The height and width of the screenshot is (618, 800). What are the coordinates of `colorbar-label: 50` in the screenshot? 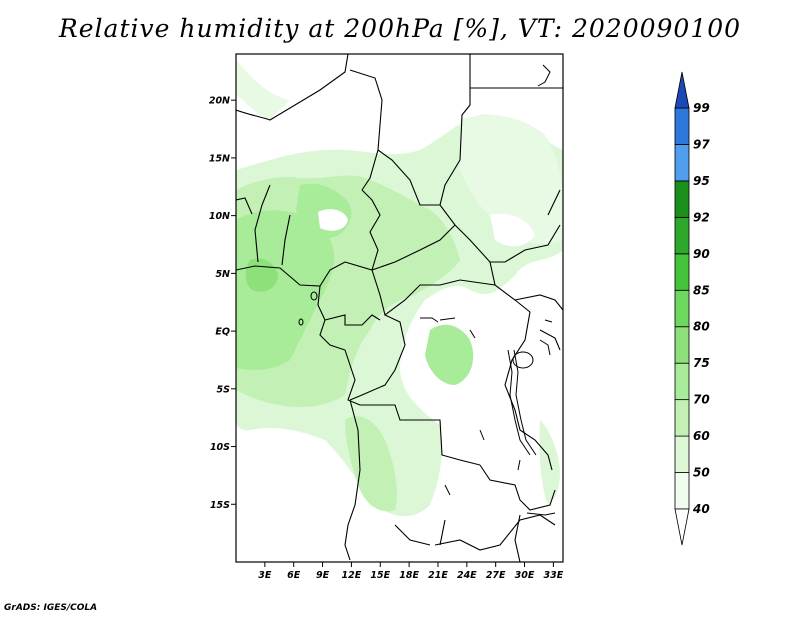 It's located at (701, 473).